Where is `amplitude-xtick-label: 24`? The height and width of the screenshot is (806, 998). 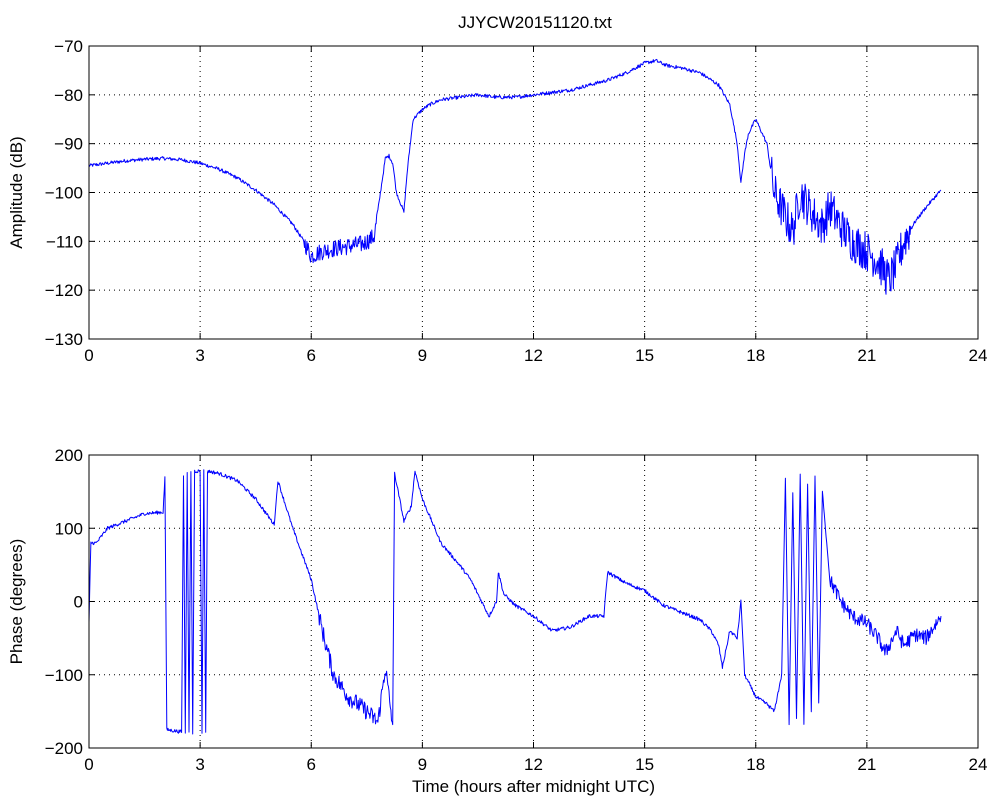 amplitude-xtick-label: 24 is located at coordinates (978, 355).